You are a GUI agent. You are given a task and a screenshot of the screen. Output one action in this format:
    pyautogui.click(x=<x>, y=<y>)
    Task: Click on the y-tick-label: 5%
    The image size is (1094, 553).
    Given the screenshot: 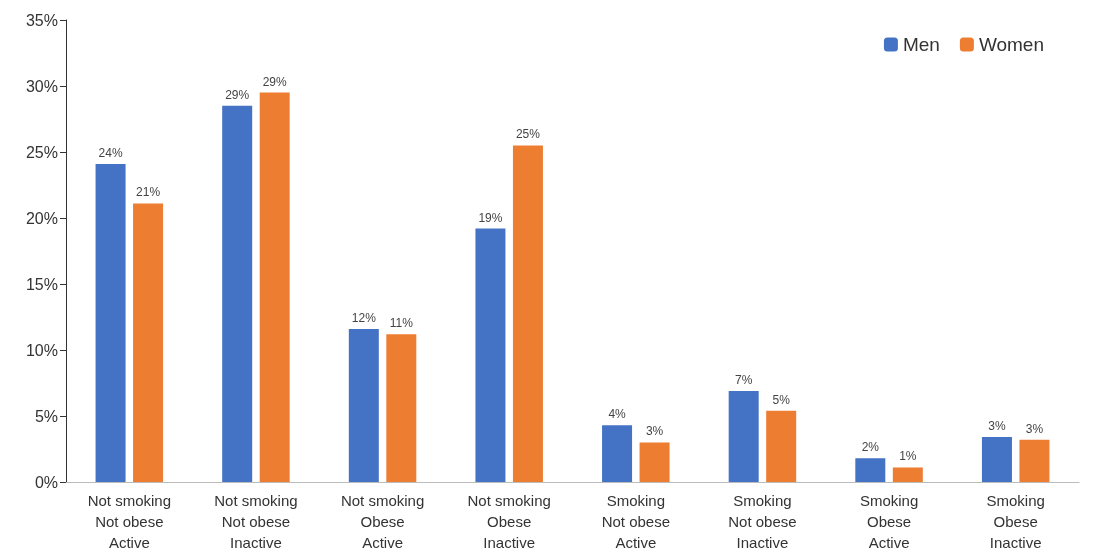 What is the action you would take?
    pyautogui.click(x=46, y=416)
    